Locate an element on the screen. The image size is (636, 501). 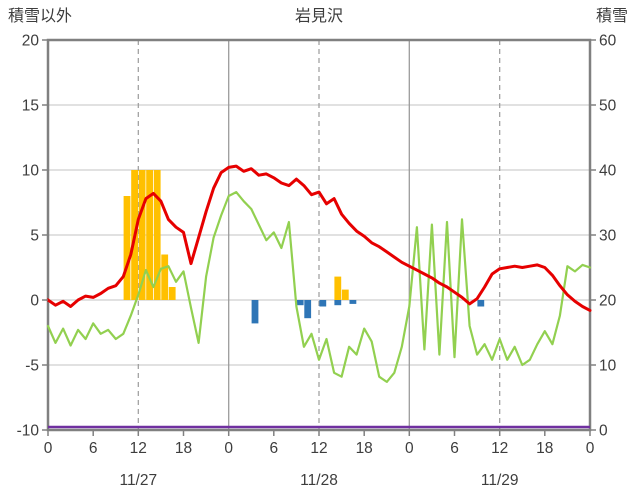
left-axis-tick-label: 10 is located at coordinates (31, 171).